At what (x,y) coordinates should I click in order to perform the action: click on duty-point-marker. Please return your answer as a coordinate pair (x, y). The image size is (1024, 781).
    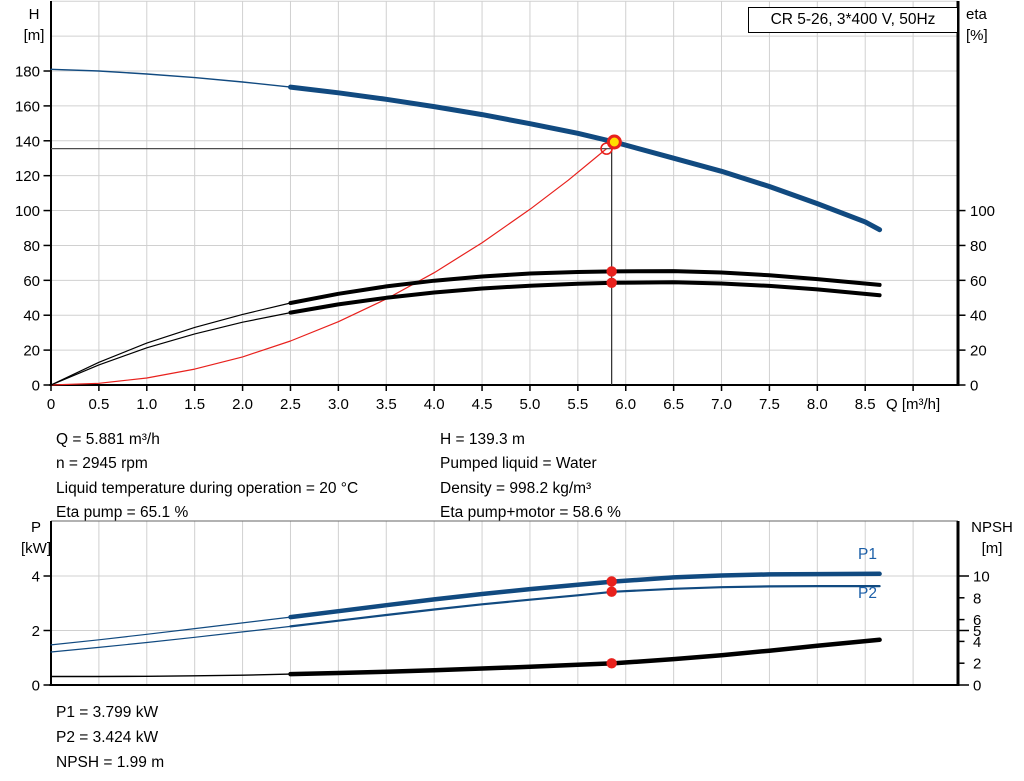
    Looking at the image, I should click on (614, 142).